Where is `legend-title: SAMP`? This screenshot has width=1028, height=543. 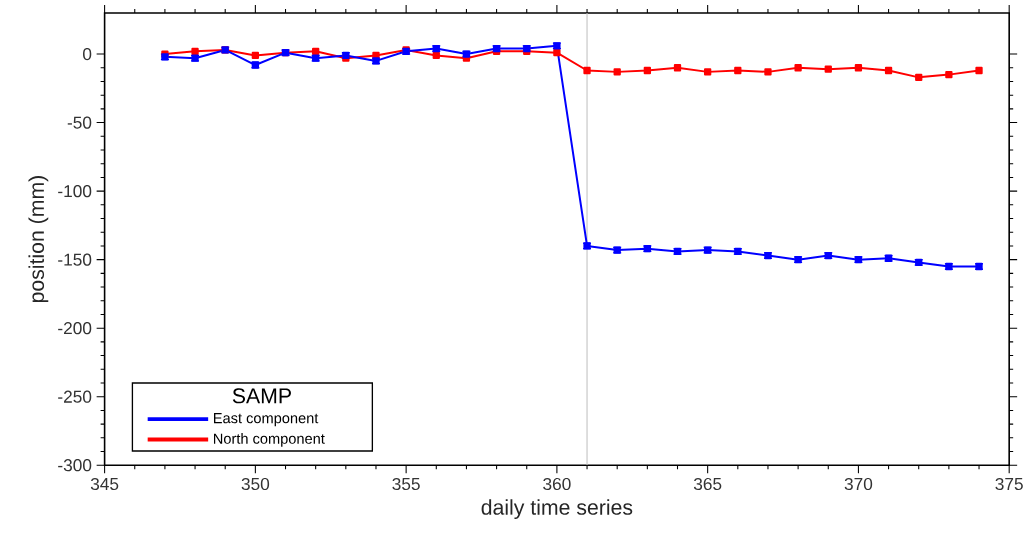
legend-title: SAMP is located at coordinates (261, 396).